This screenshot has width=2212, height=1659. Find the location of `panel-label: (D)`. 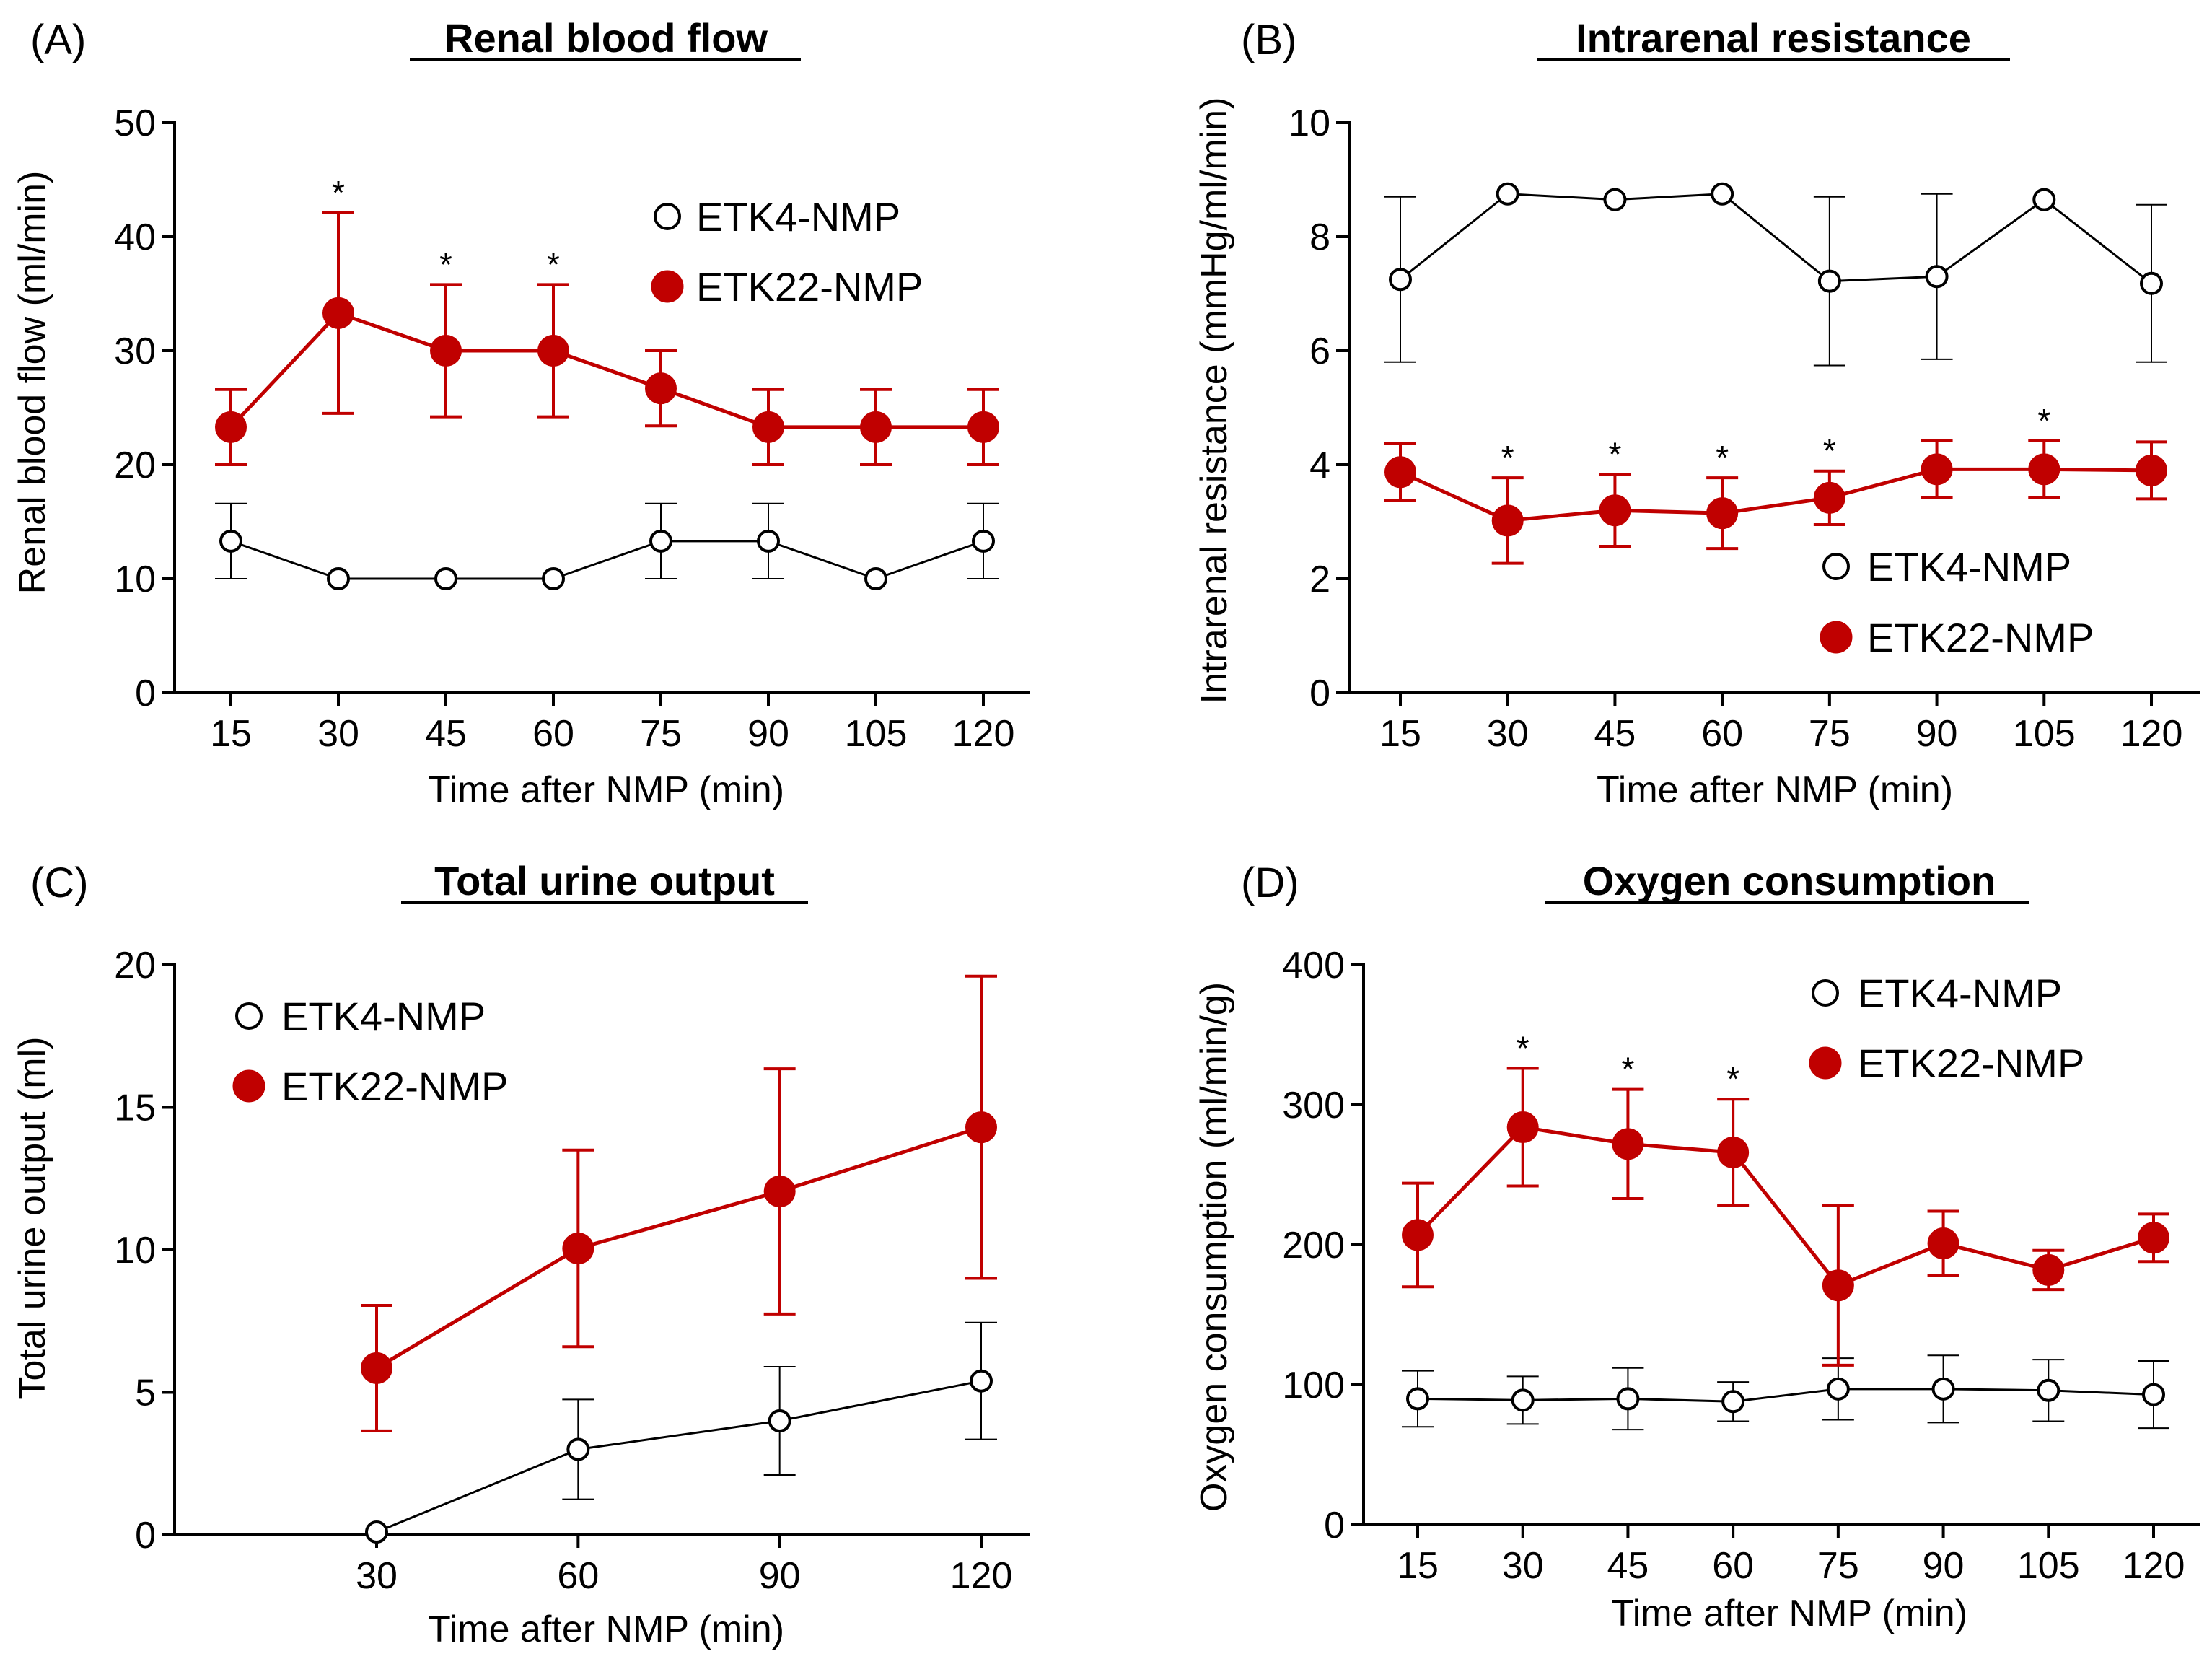

panel-label: (D) is located at coordinates (1270, 882).